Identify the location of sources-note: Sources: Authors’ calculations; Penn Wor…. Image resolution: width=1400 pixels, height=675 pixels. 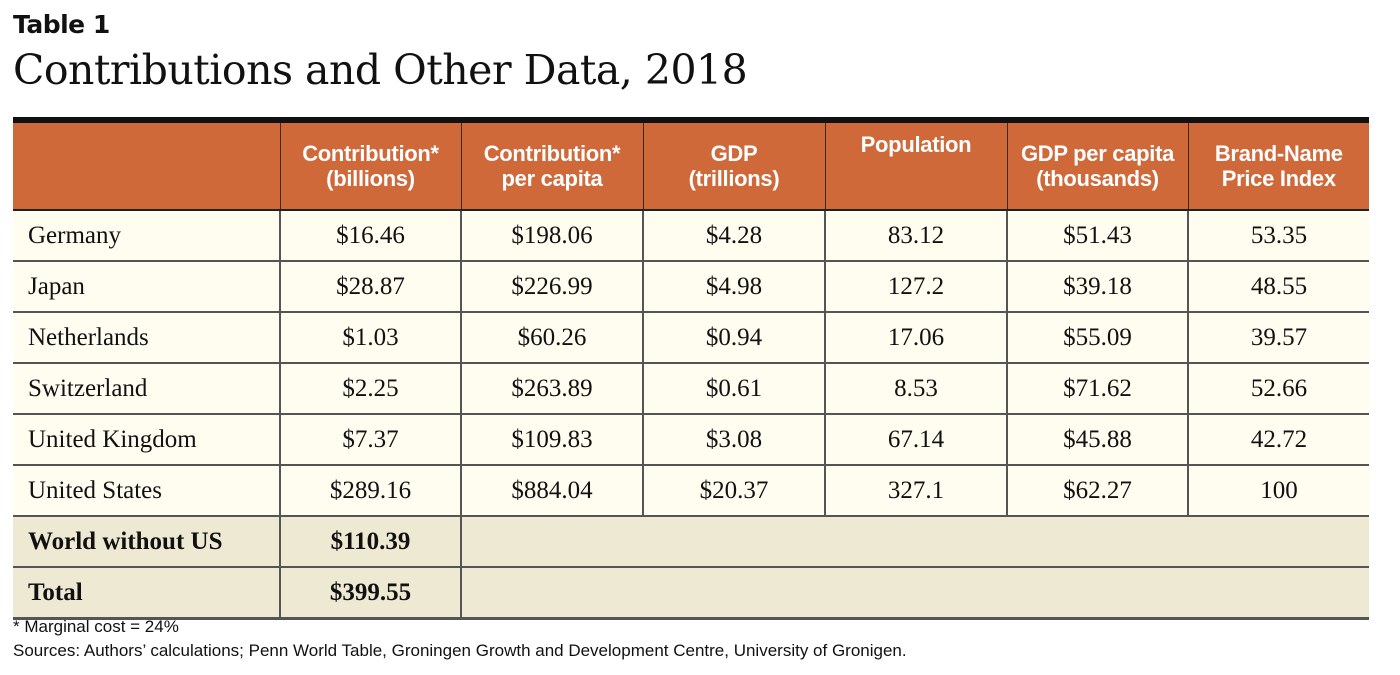
(460, 650).